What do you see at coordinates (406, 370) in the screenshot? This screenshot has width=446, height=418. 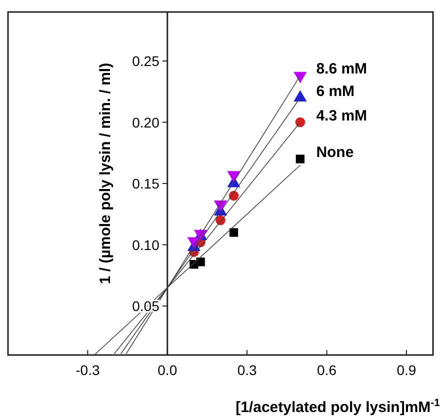 I see `x-tick-label: 0.9` at bounding box center [406, 370].